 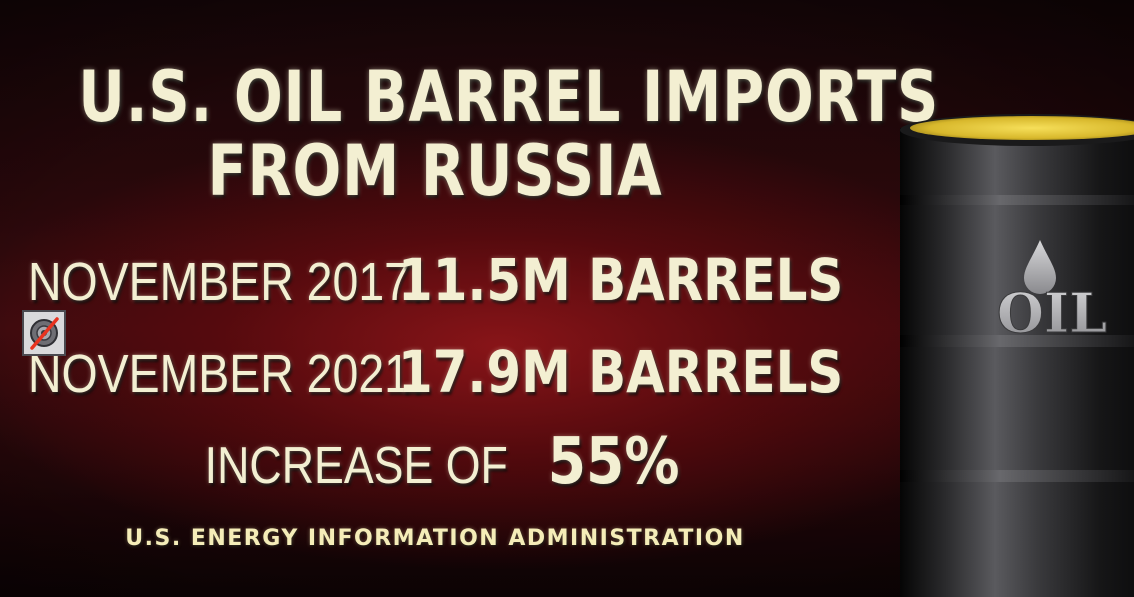 What do you see at coordinates (225, 374) in the screenshot?
I see `stat-label-2021: NOVEMBER 2021:` at bounding box center [225, 374].